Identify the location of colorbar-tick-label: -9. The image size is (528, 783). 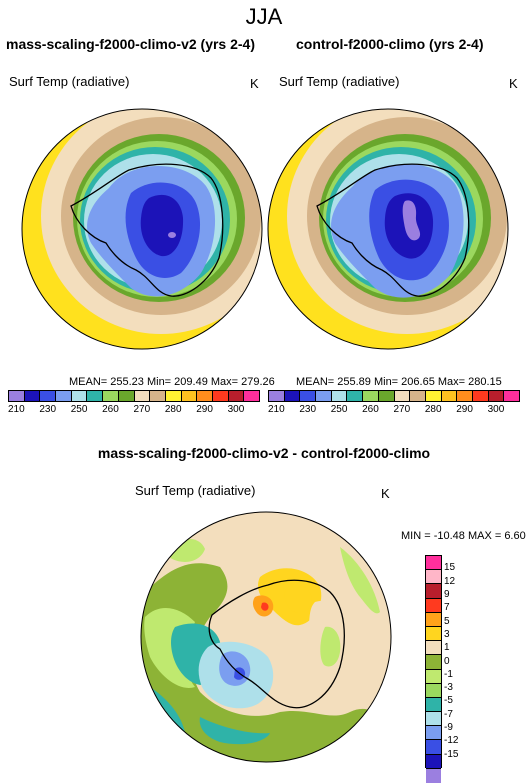
(448, 728).